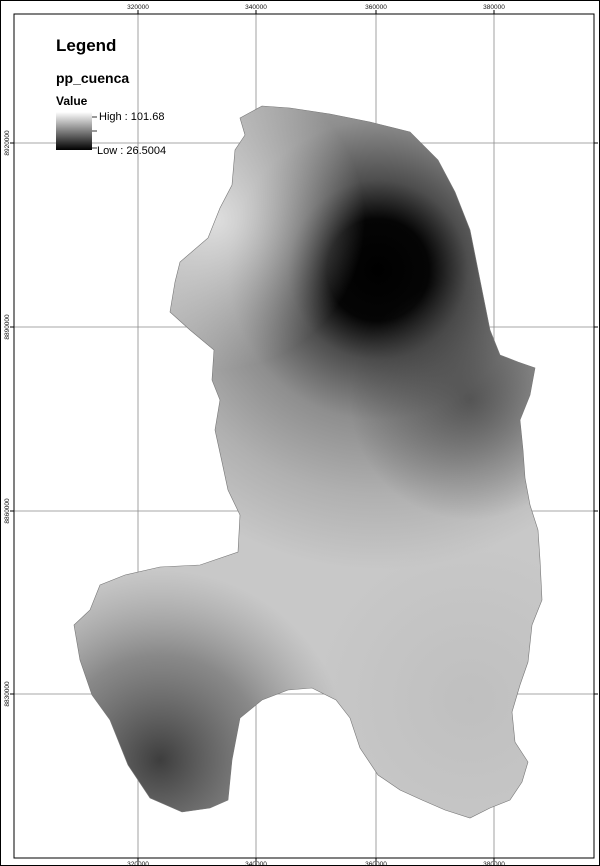 The height and width of the screenshot is (866, 600). What do you see at coordinates (316, 862) in the screenshot?
I see `x-axis-bottom: 320000 340000 360000 380000` at bounding box center [316, 862].